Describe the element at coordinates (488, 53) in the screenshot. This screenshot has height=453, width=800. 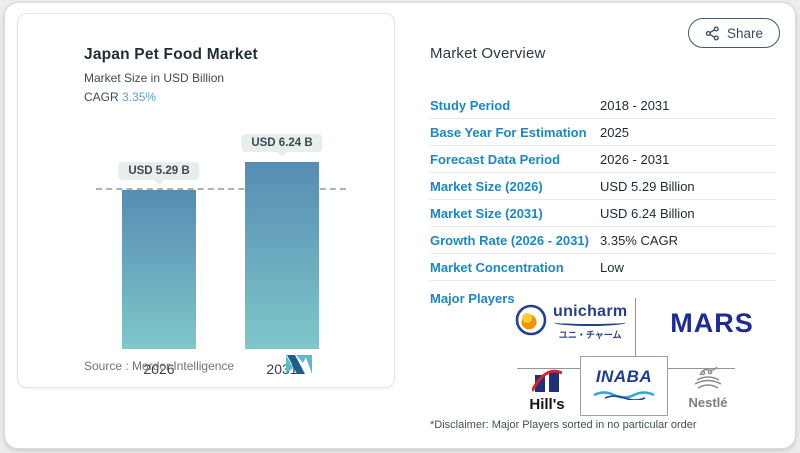
I see `overview-title: Market Overview` at that location.